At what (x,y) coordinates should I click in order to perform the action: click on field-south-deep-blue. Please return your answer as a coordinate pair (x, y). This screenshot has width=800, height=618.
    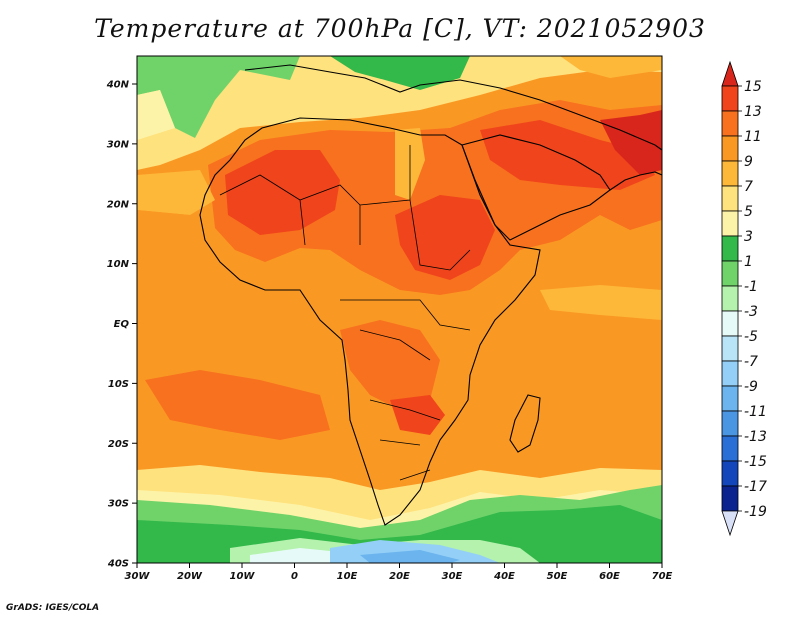
    Looking at the image, I should click on (410, 556).